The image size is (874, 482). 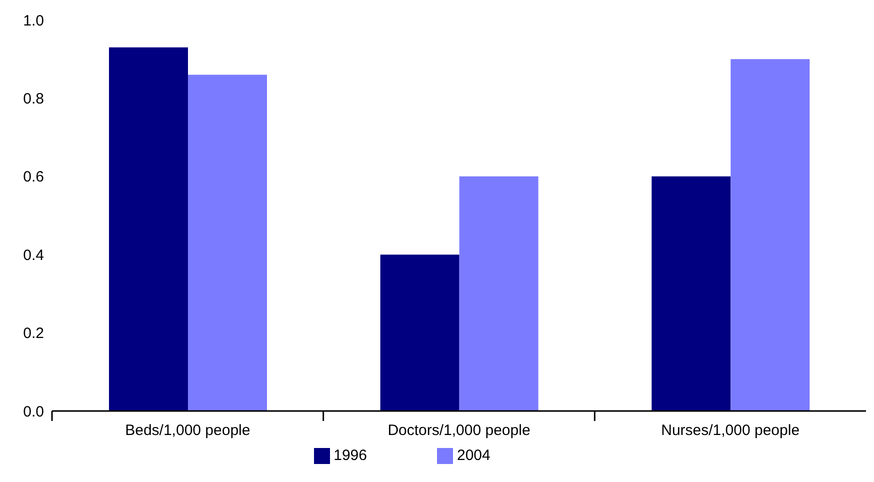 I want to click on y-tick-label: 0.6, so click(x=33, y=177).